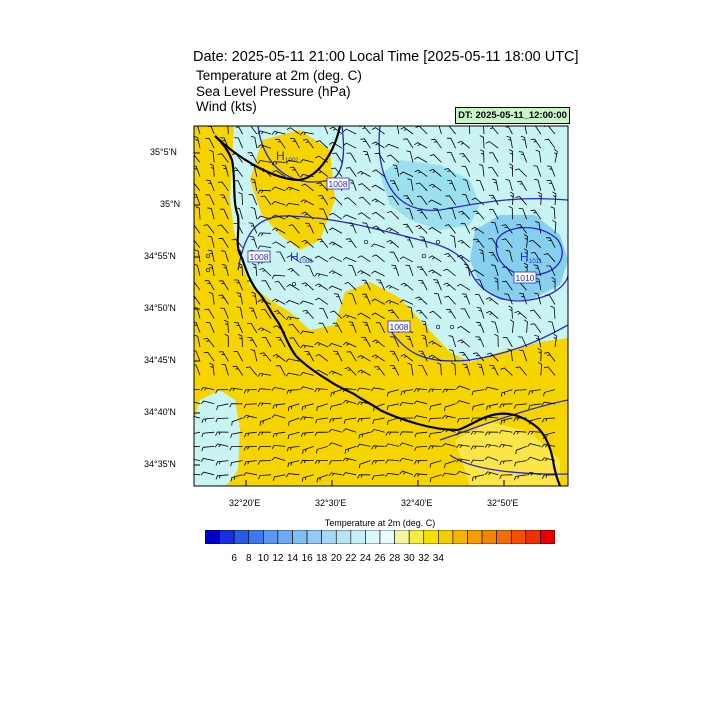  Describe the element at coordinates (301, 257) in the screenshot. I see `pressure-center-2: H 1008` at that location.